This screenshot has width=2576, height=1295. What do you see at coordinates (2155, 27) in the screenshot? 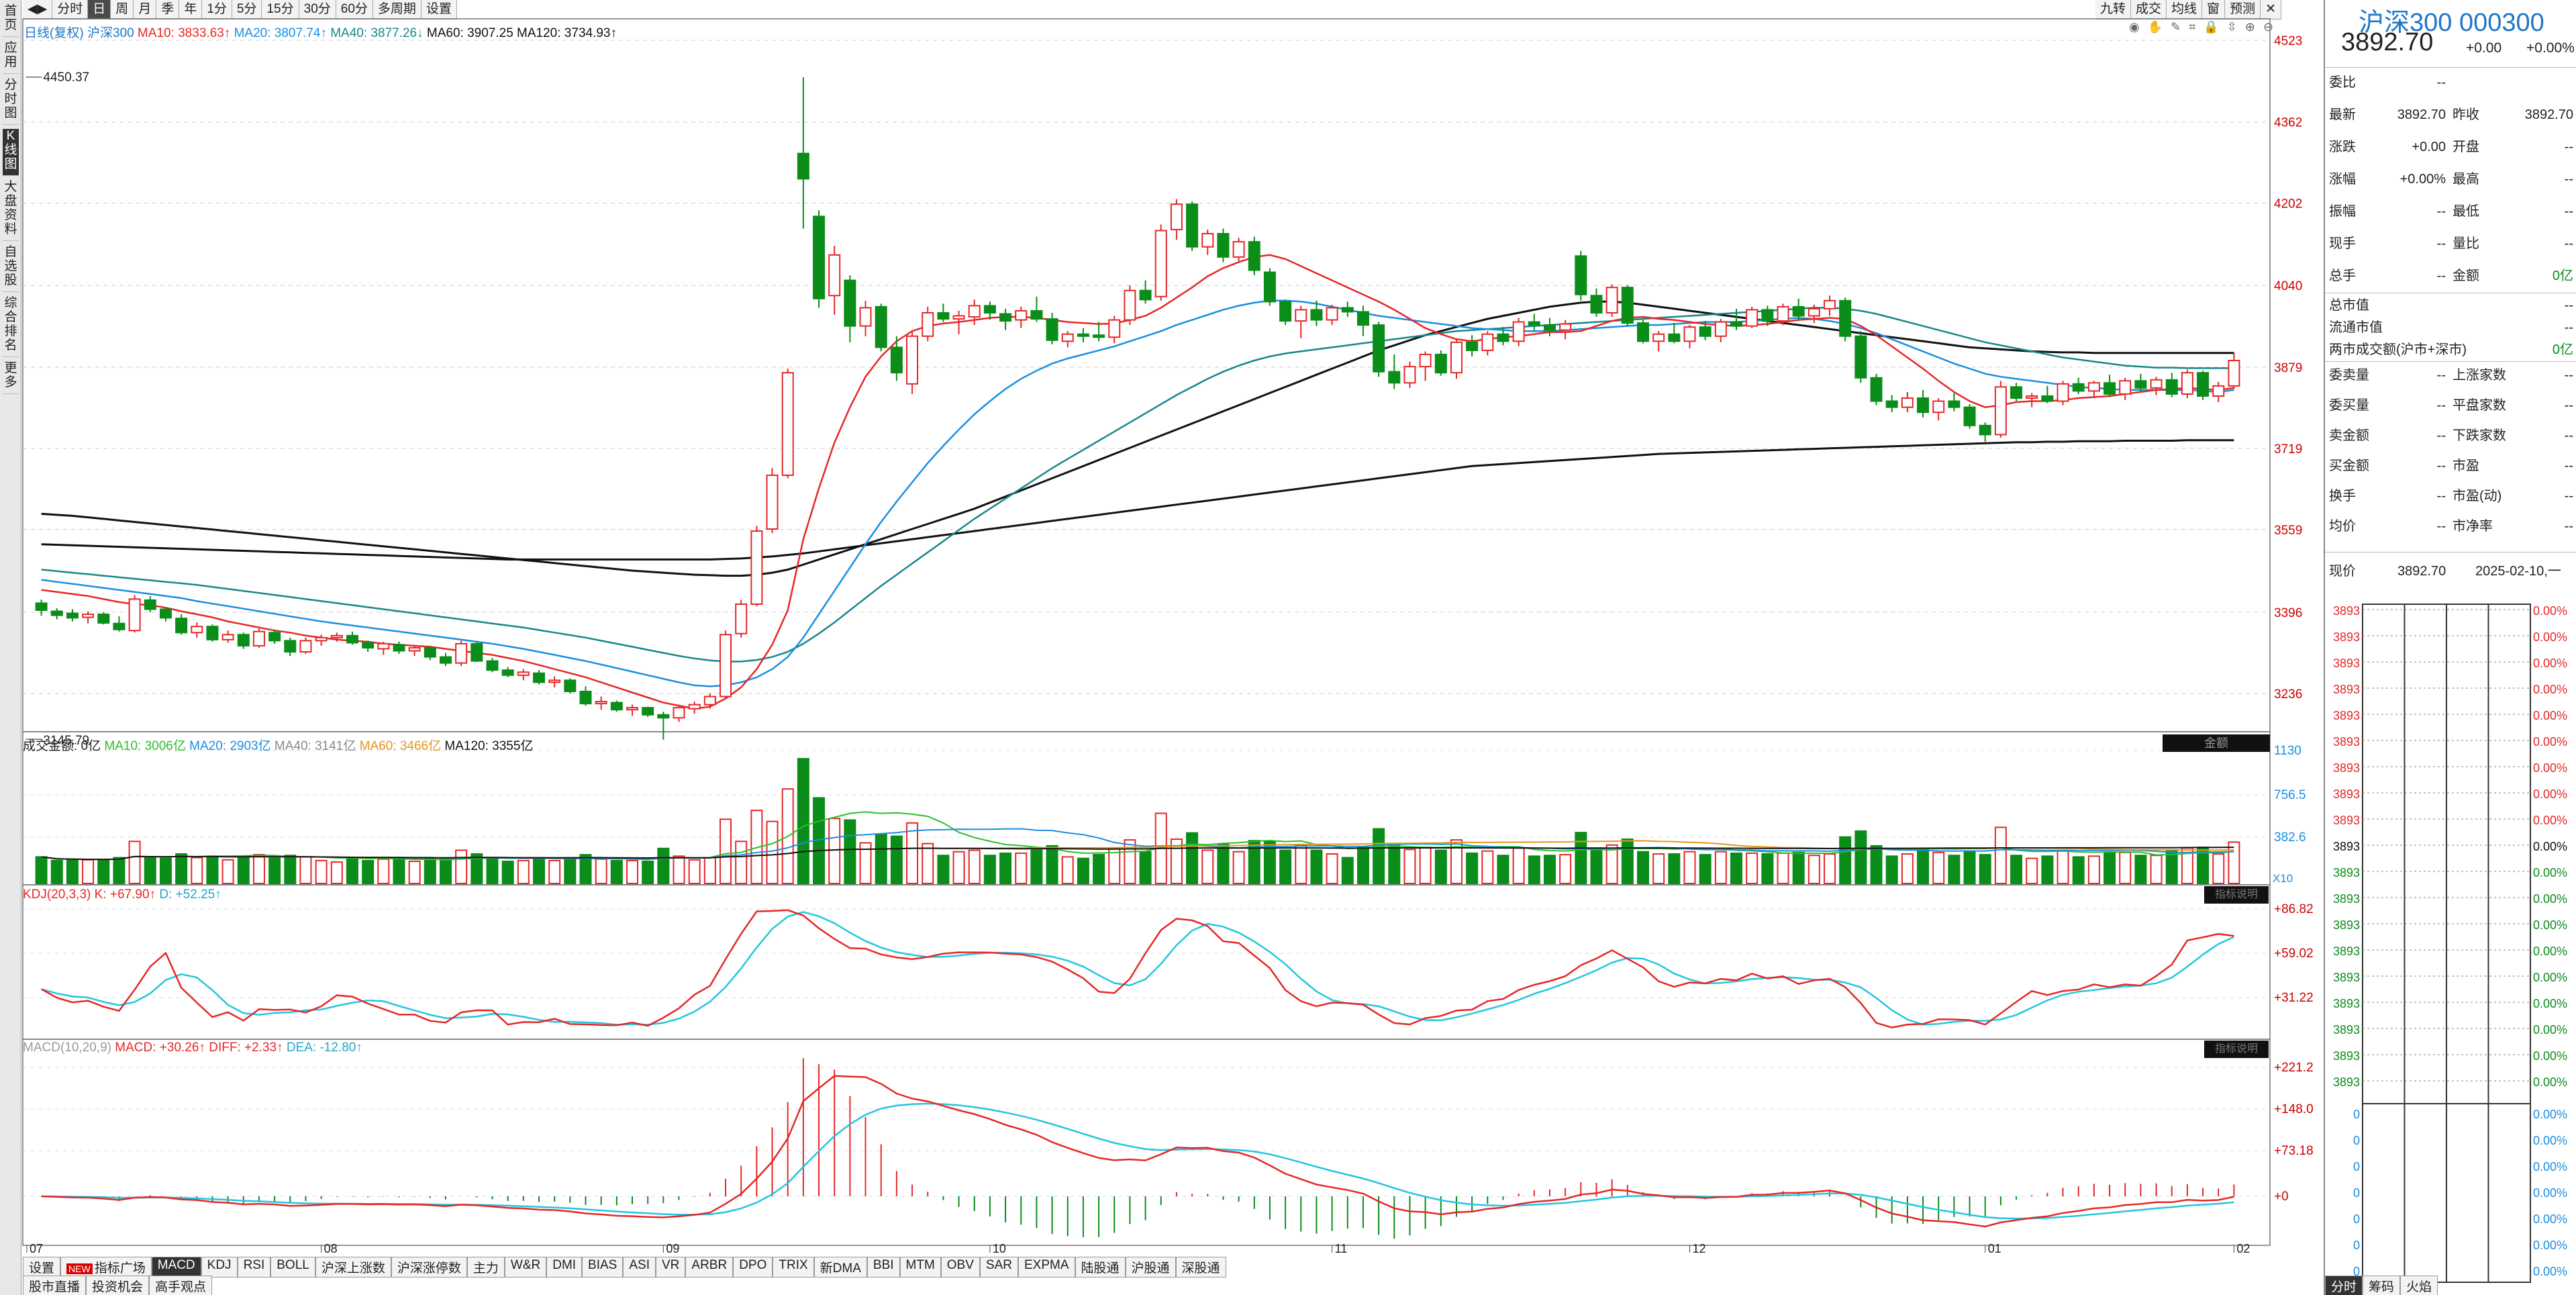
I see `hand-icon: ✋` at bounding box center [2155, 27].